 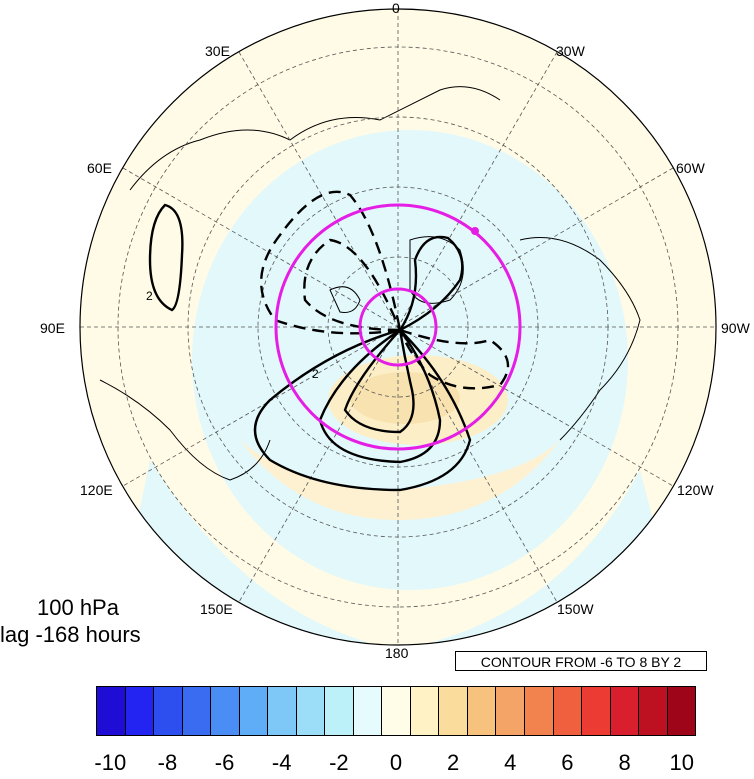 What do you see at coordinates (397, 653) in the screenshot?
I see `lon-label-180: 180` at bounding box center [397, 653].